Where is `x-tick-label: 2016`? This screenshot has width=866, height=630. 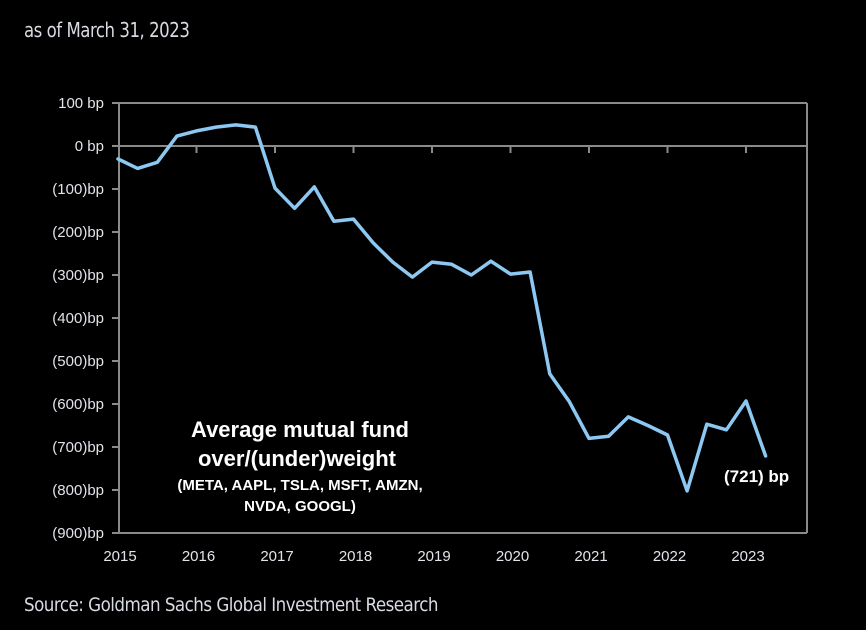 x-tick-label: 2016 is located at coordinates (198, 556).